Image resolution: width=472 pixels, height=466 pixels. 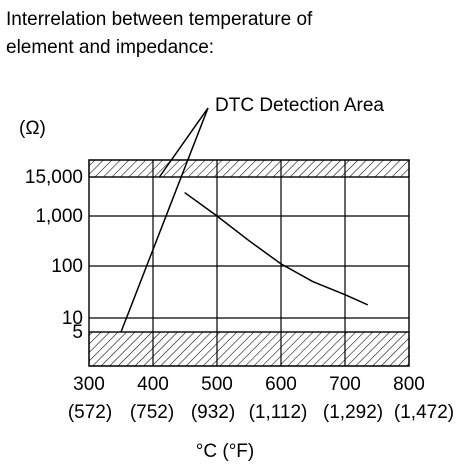 What do you see at coordinates (32, 128) in the screenshot?
I see `y-axis-label: (Ω)` at bounding box center [32, 128].